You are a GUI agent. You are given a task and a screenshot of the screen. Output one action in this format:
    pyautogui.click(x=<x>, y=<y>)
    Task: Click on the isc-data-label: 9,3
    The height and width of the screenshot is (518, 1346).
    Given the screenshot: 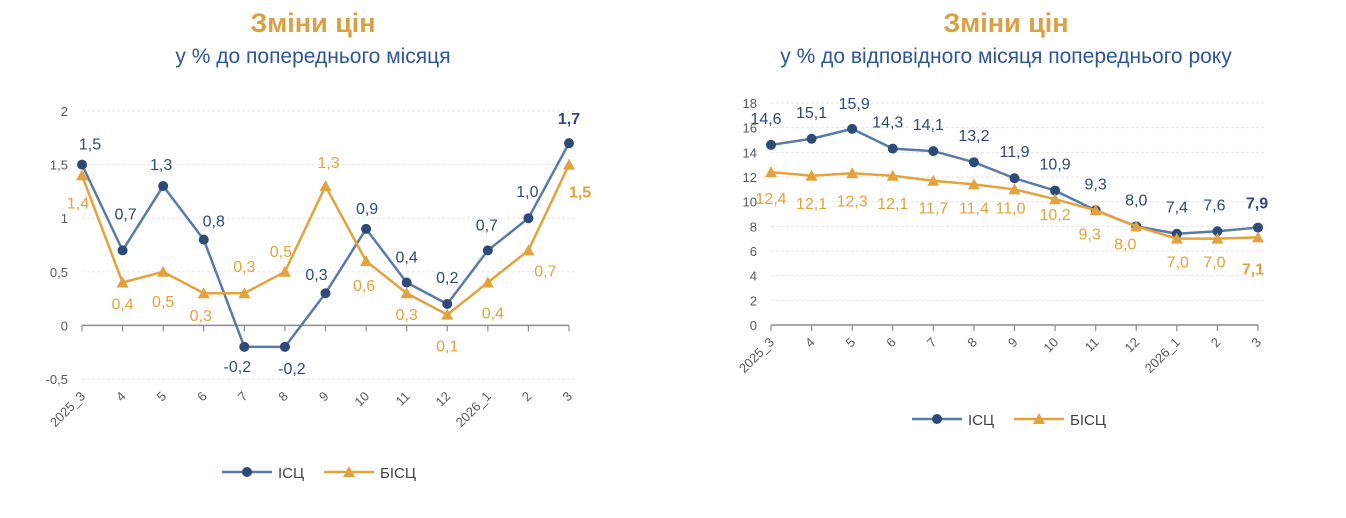 What is the action you would take?
    pyautogui.click(x=1096, y=184)
    